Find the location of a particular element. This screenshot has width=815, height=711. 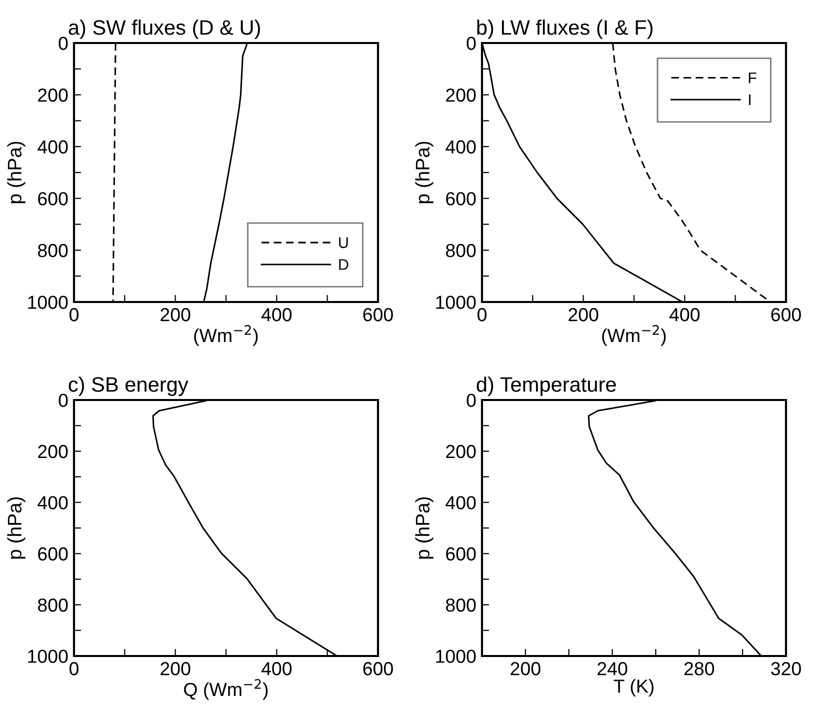

chart-title: d) Temperature is located at coordinates (546, 386).